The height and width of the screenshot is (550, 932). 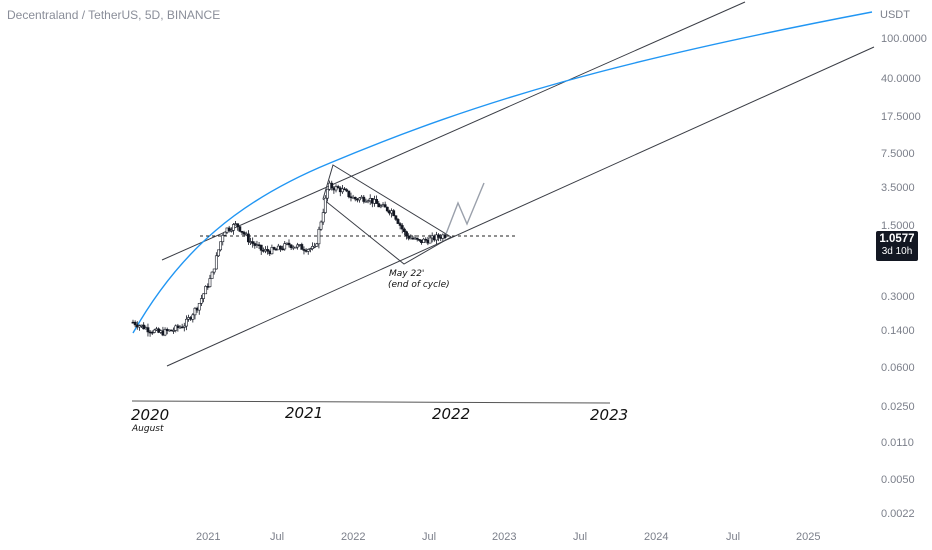 I want to click on y-tick: 0.0050, so click(x=898, y=480).